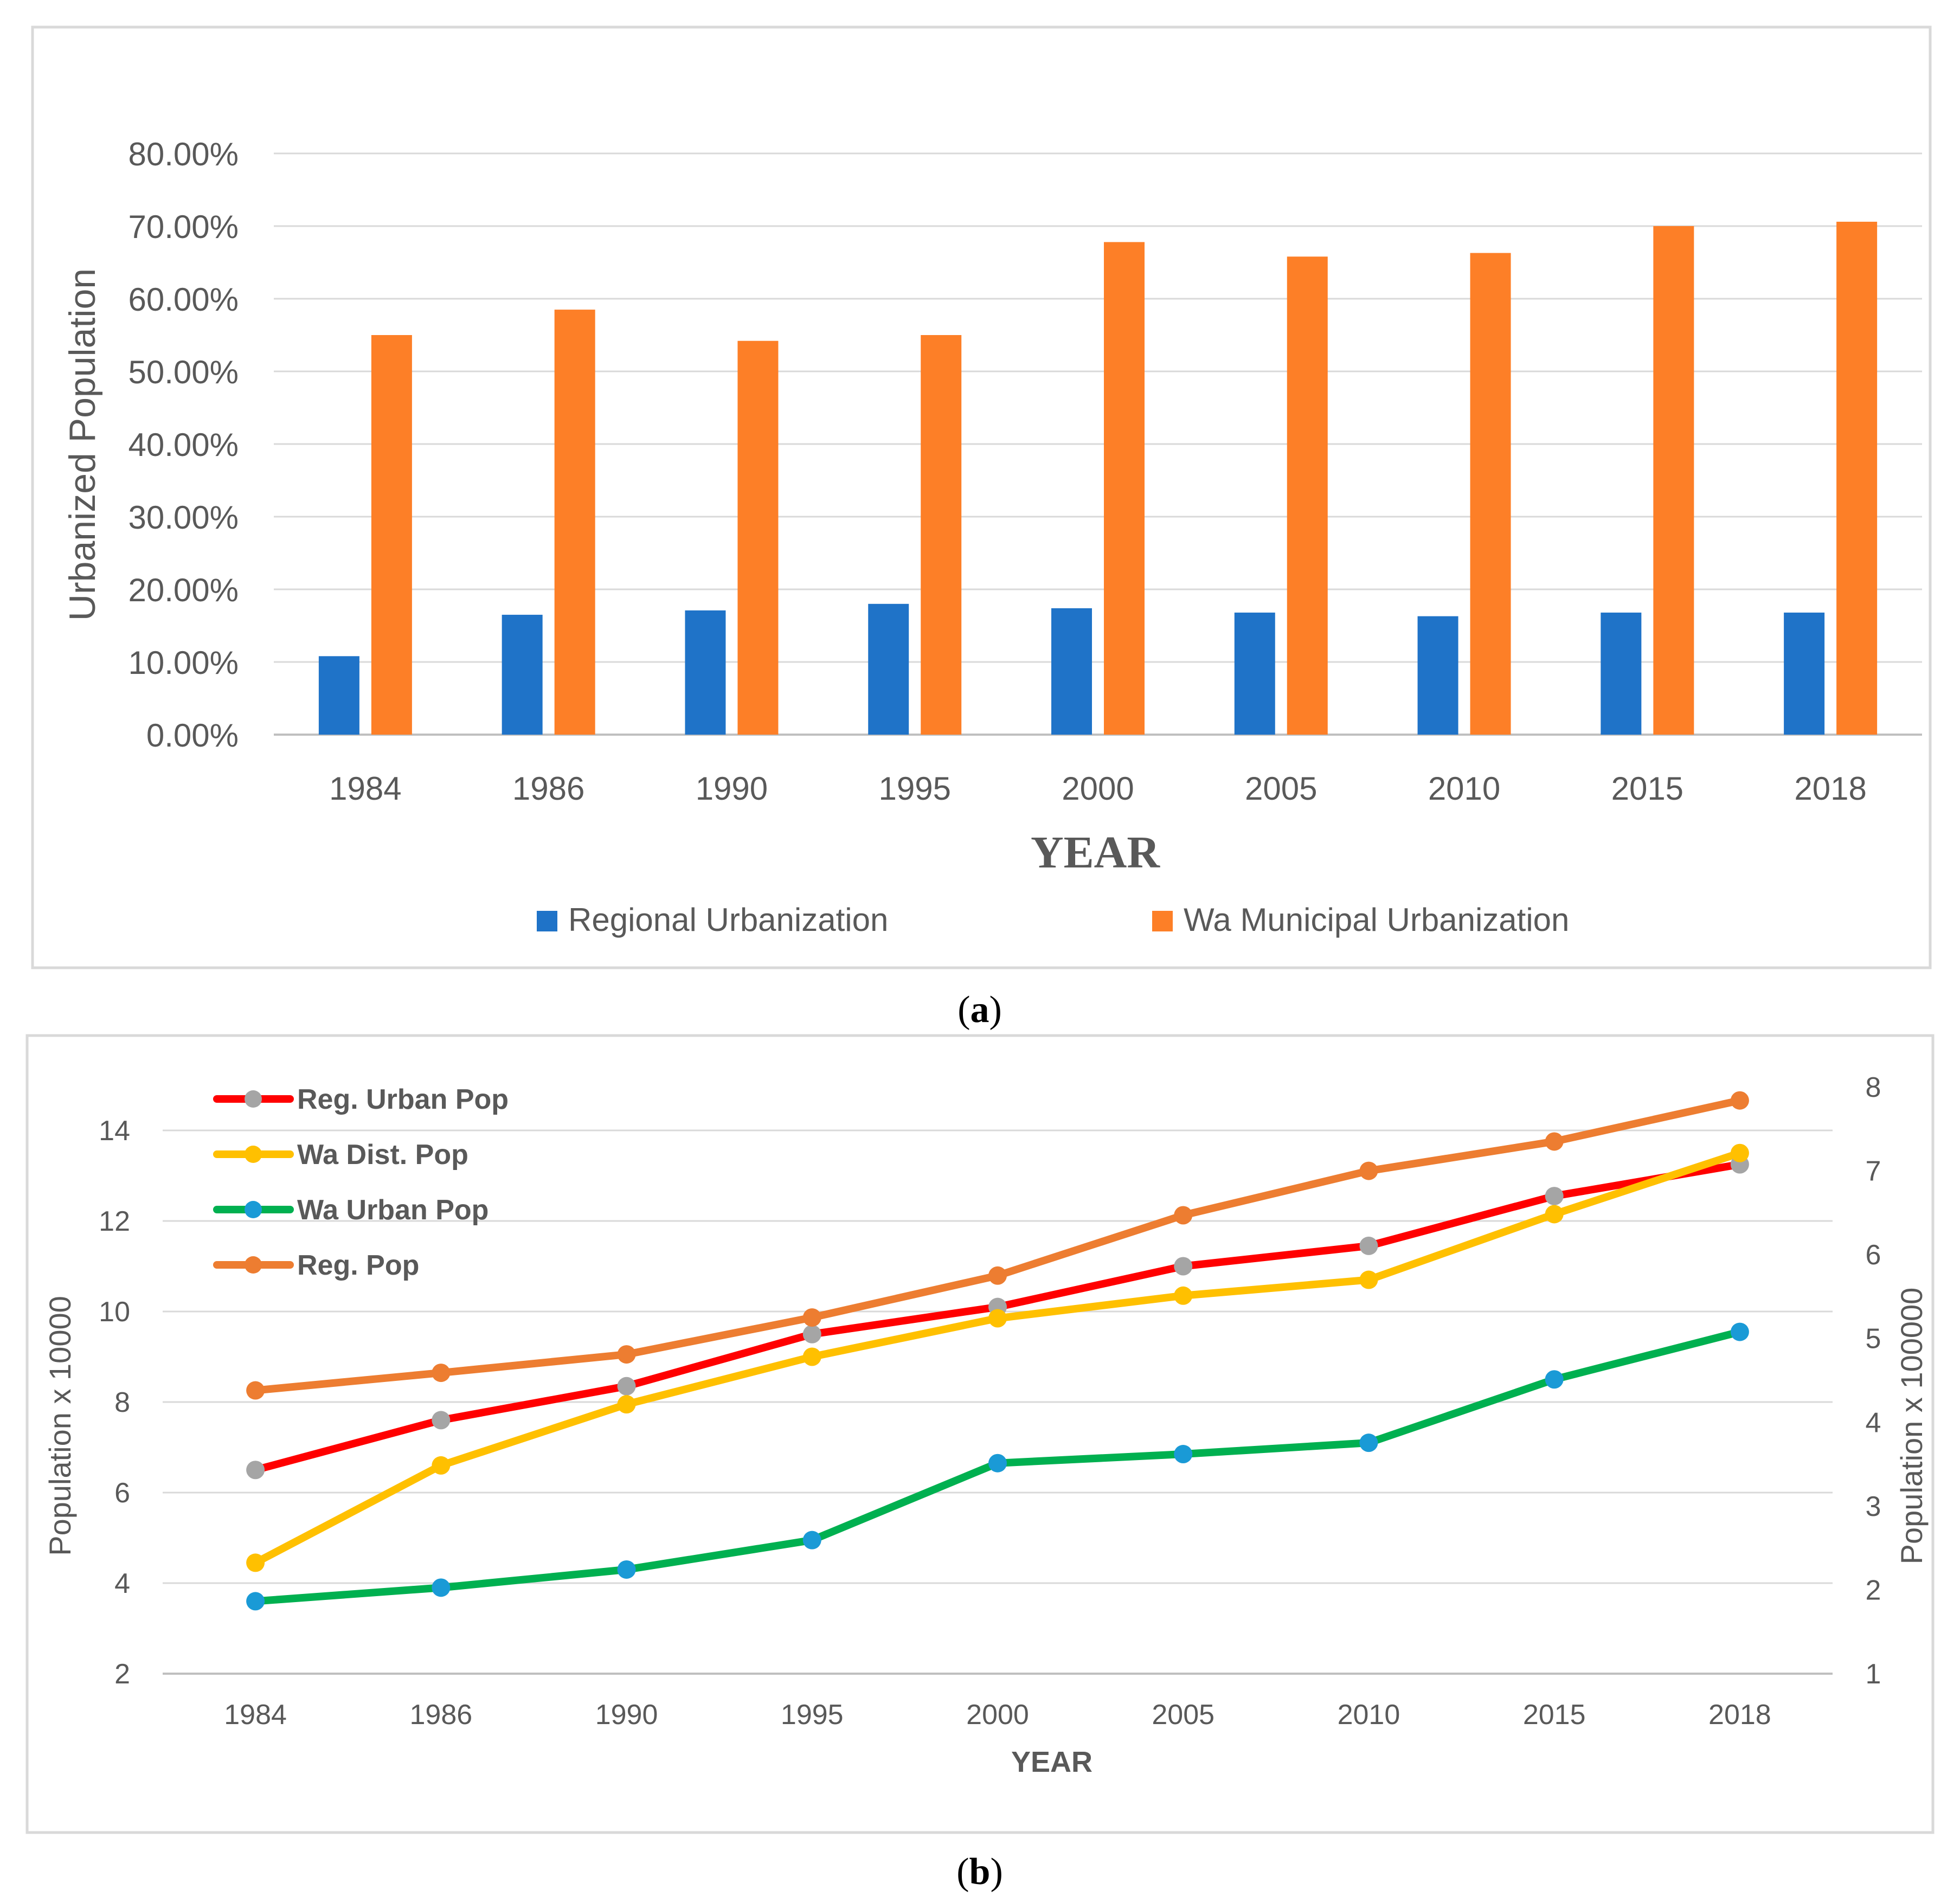 Image resolution: width=1960 pixels, height=1903 pixels. I want to click on chart-b-x-ticks: 1984 1986 1990 1995 2000 2005 2010 2015 2018, so click(997, 1715).